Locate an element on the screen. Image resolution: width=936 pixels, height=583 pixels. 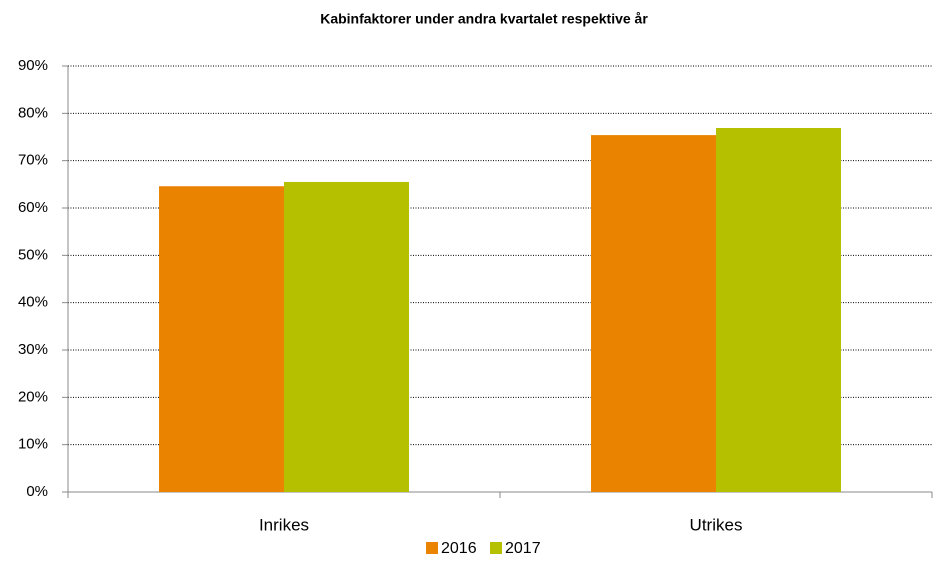
y-tick-label: 40% is located at coordinates (33, 302).